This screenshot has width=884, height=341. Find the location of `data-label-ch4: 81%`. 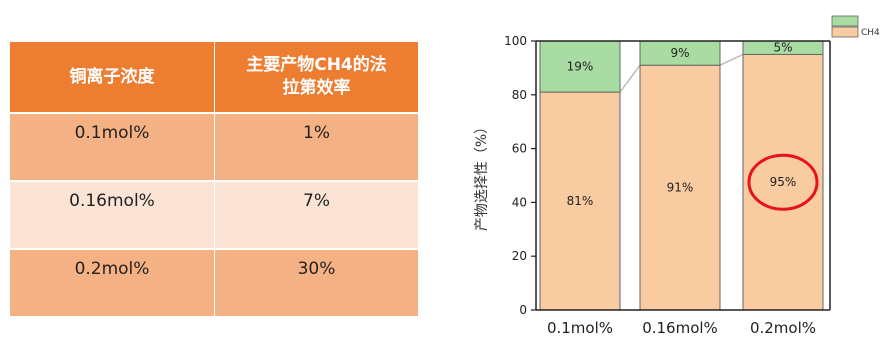

data-label-ch4: 81% is located at coordinates (580, 201).